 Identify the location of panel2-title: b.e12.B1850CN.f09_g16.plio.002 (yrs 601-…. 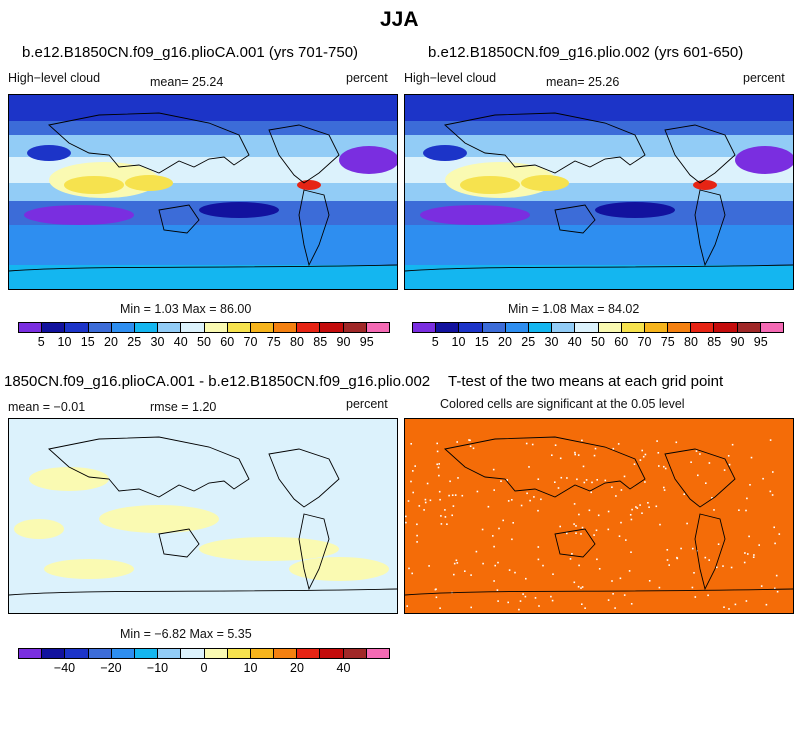
(586, 52).